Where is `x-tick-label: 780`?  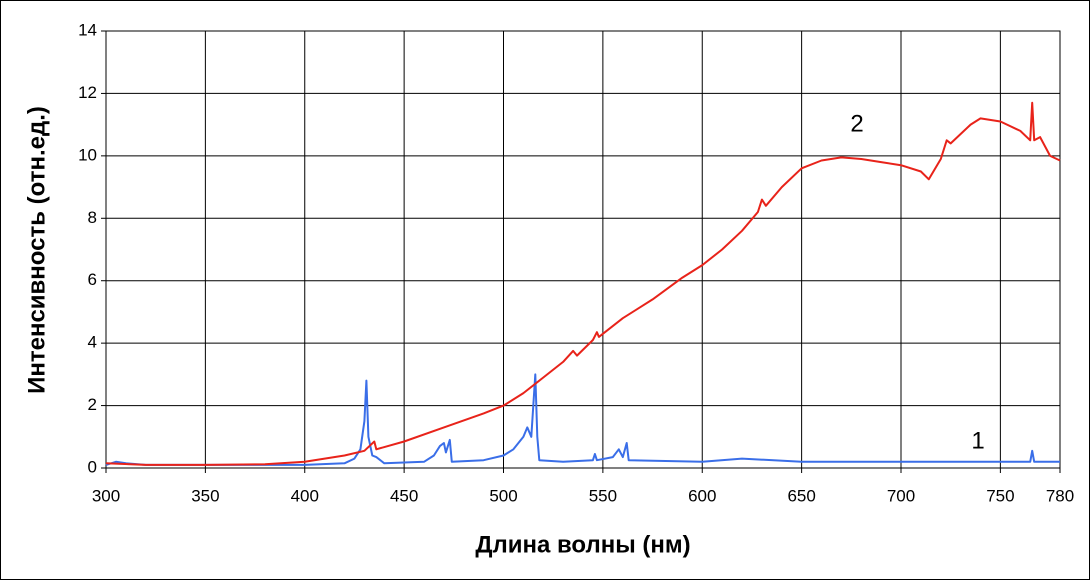 x-tick-label: 780 is located at coordinates (1060, 495).